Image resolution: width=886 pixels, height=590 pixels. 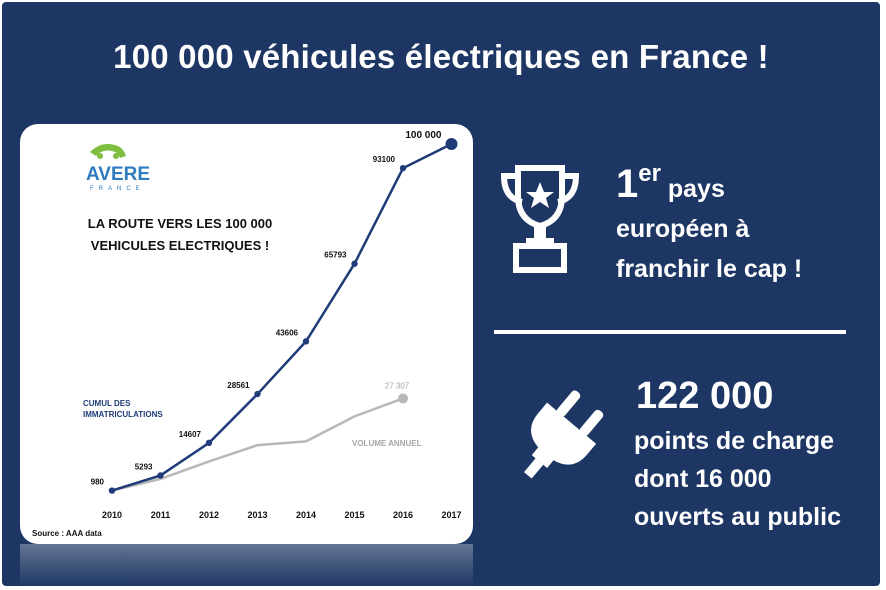 I want to click on plug-icon, so click(x=564, y=434).